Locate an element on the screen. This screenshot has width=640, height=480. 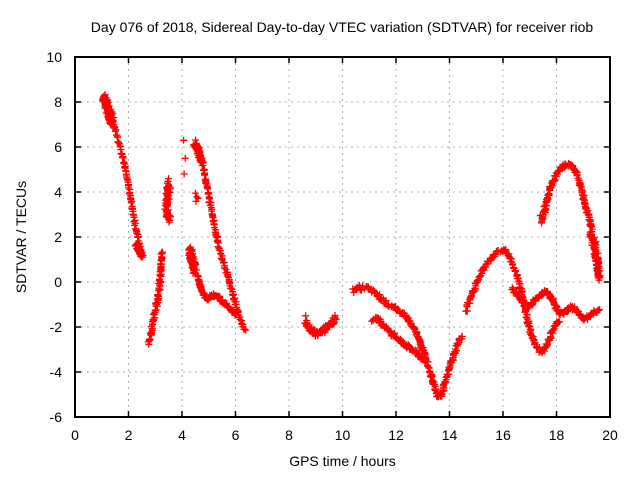
y-tick-label: -2 is located at coordinates (56, 327).